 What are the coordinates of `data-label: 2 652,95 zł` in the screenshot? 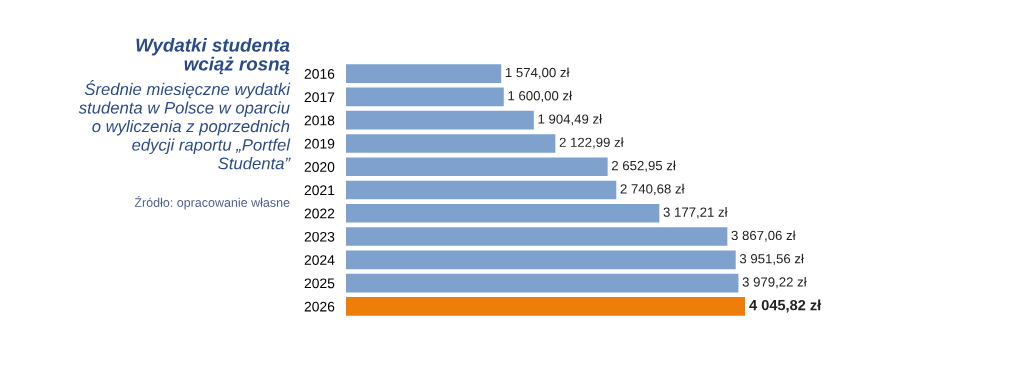 It's located at (643, 166).